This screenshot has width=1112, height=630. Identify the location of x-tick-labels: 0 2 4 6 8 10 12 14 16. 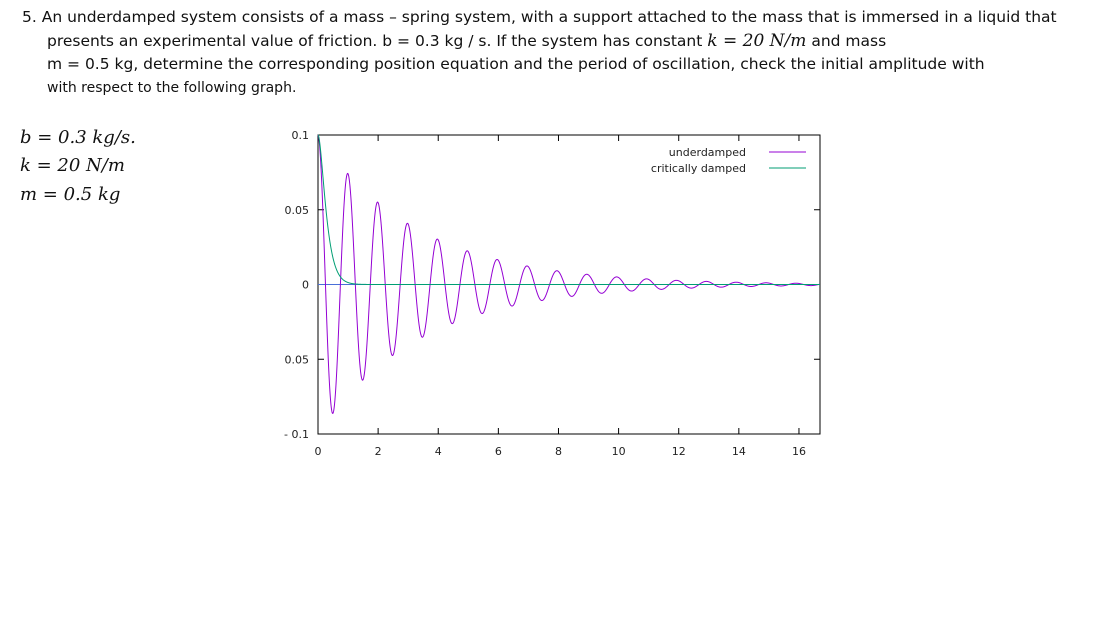
(560, 451).